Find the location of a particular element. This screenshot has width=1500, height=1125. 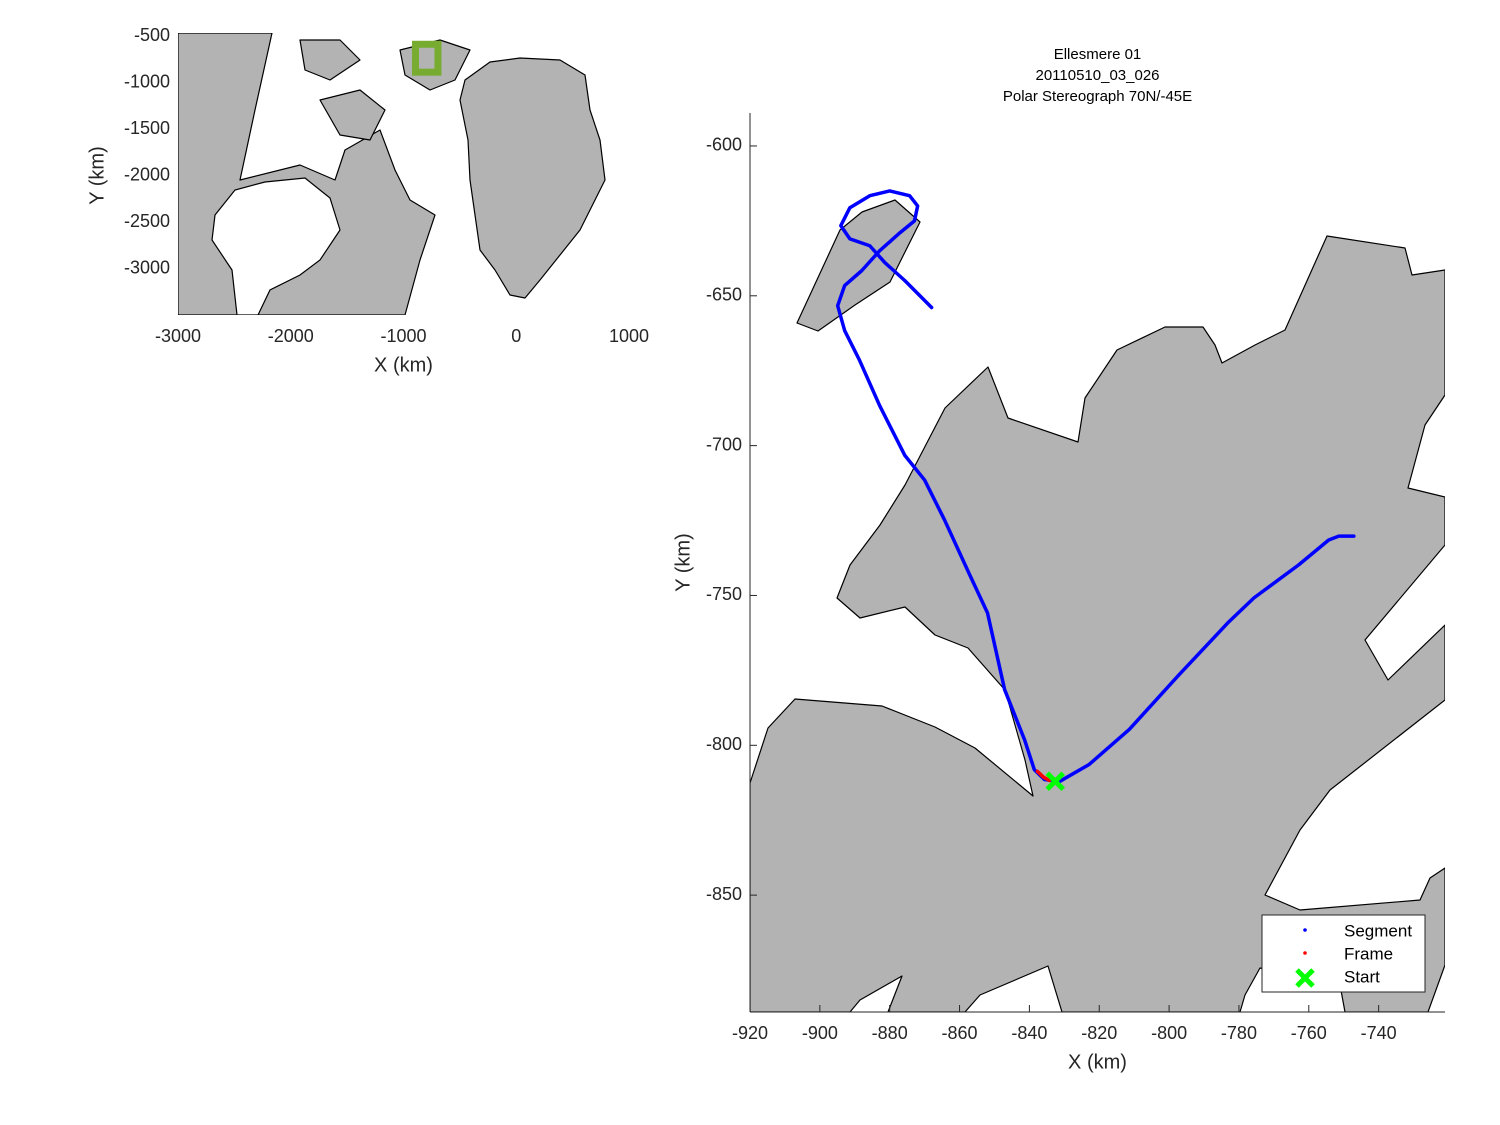

overview-land is located at coordinates (392, 174).